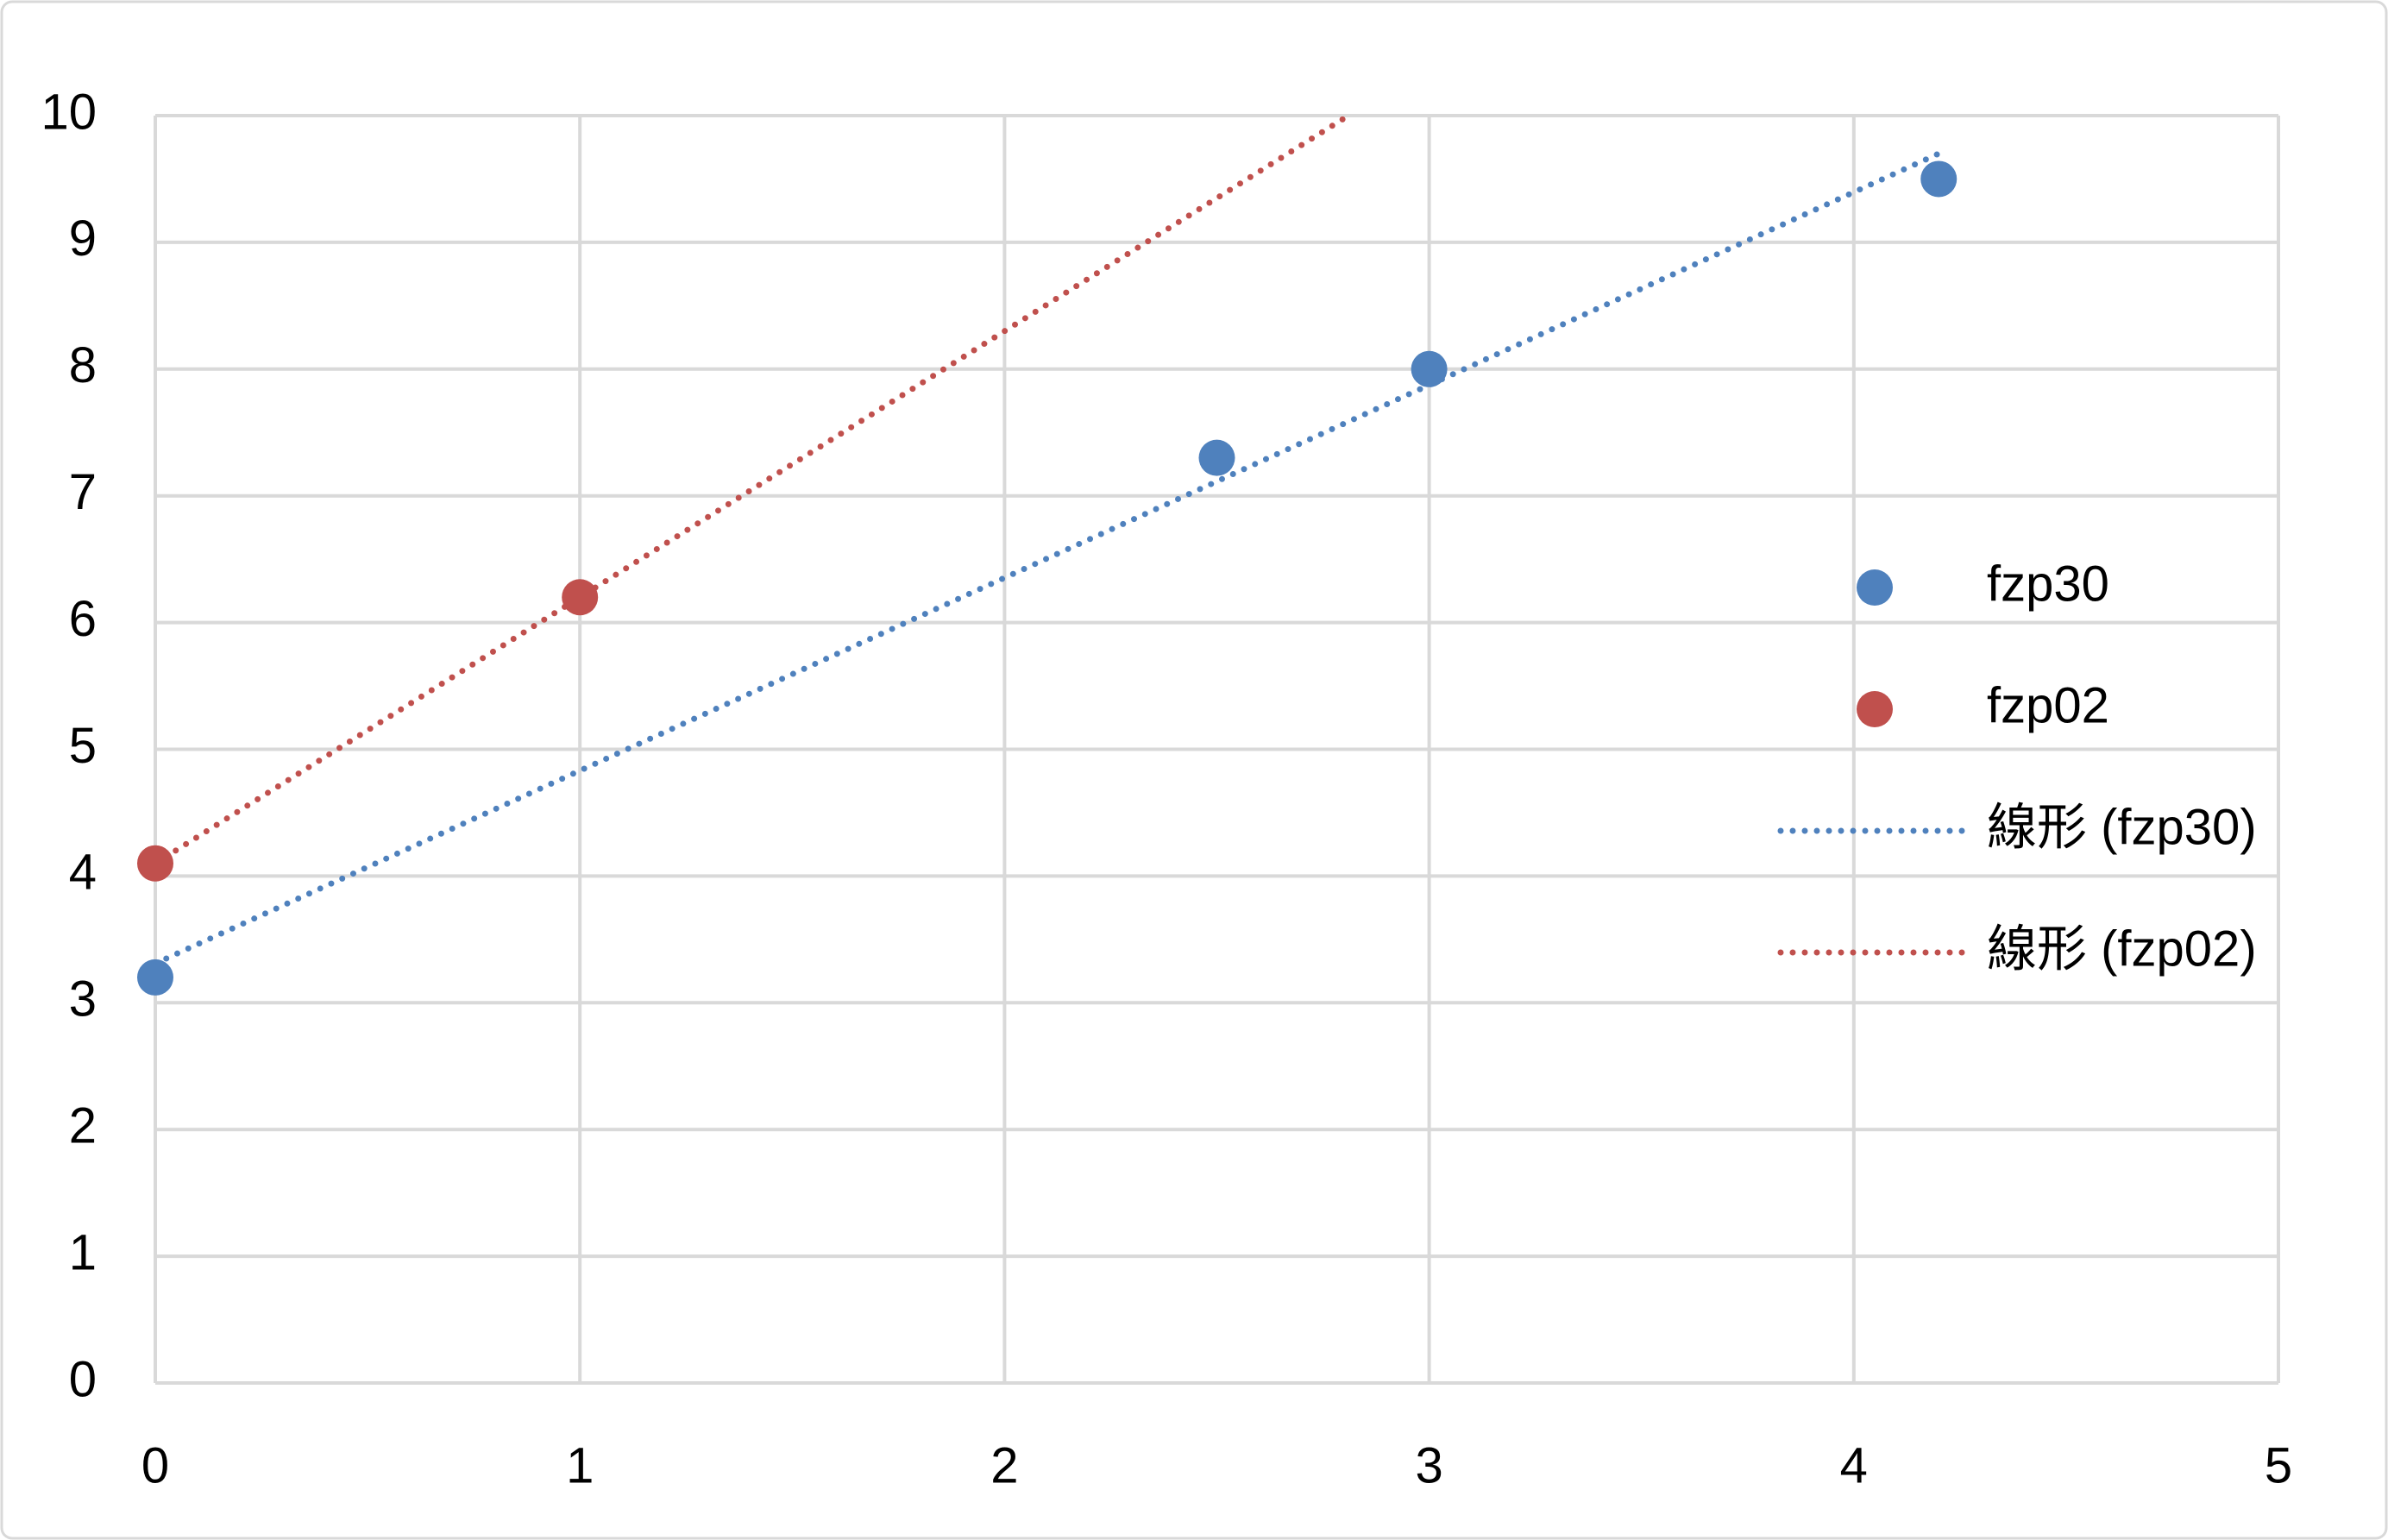  Describe the element at coordinates (2048, 705) in the screenshot. I see `legend-label: fzp02` at that location.